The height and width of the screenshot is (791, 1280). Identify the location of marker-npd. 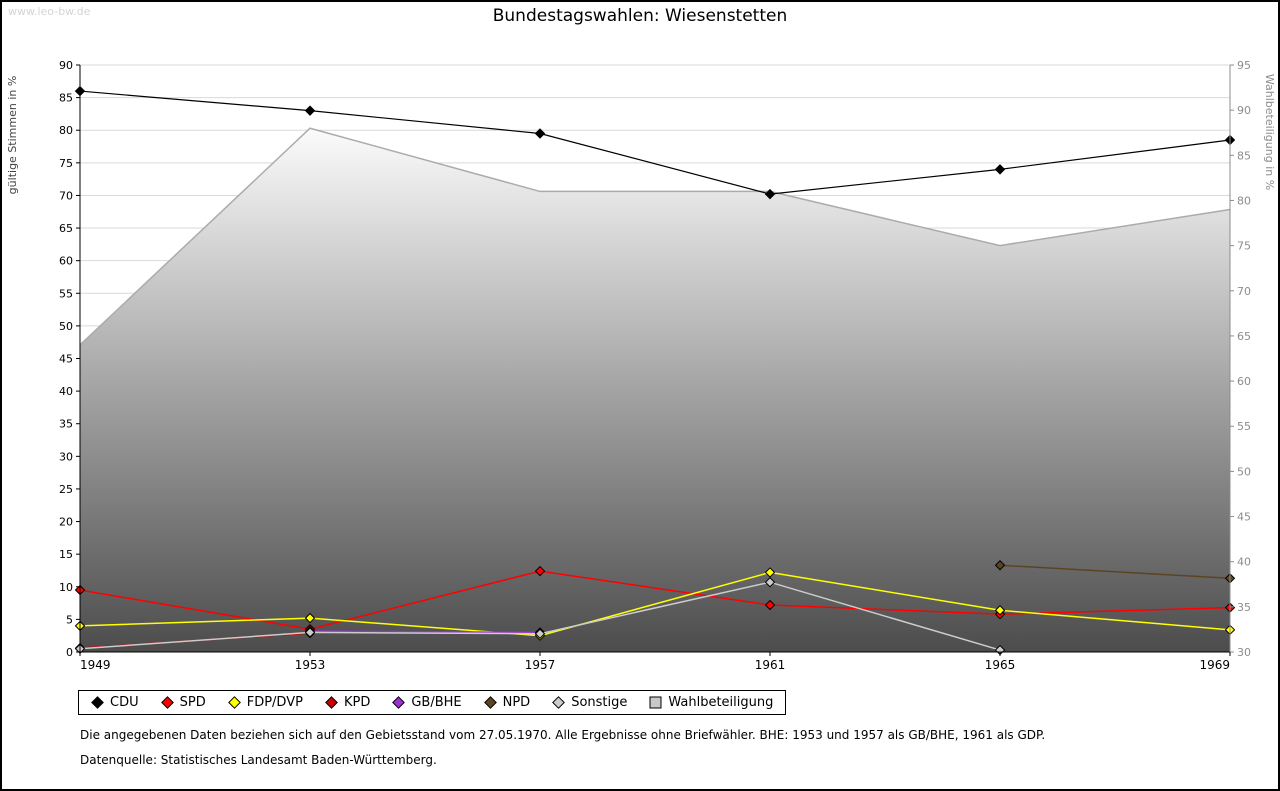
(1000, 565).